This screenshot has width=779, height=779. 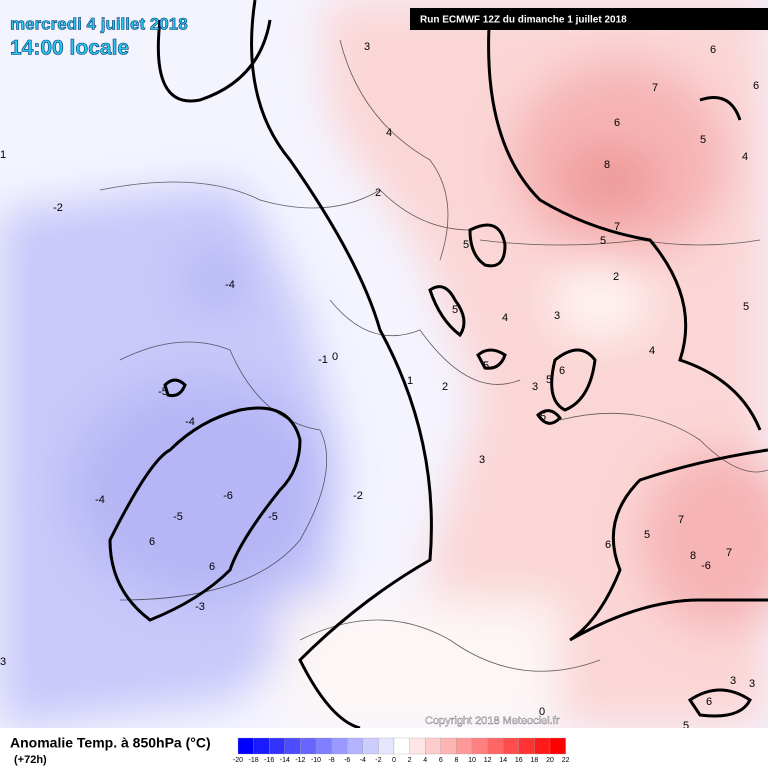 What do you see at coordinates (456, 760) in the screenshot?
I see `colorbar-tick-label: 8` at bounding box center [456, 760].